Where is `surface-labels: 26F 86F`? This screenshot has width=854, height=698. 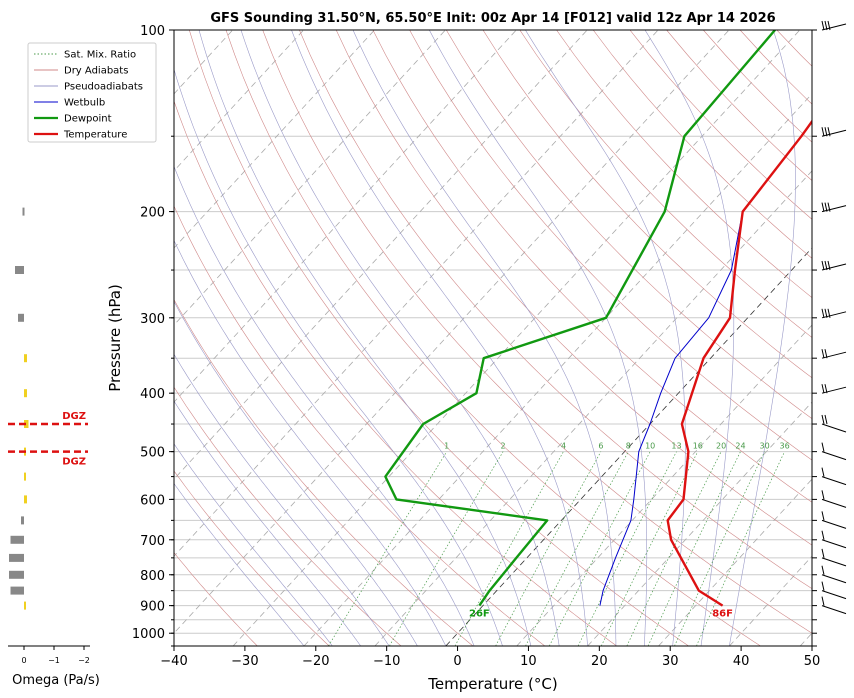 surface-labels: 26F 86F is located at coordinates (601, 614).